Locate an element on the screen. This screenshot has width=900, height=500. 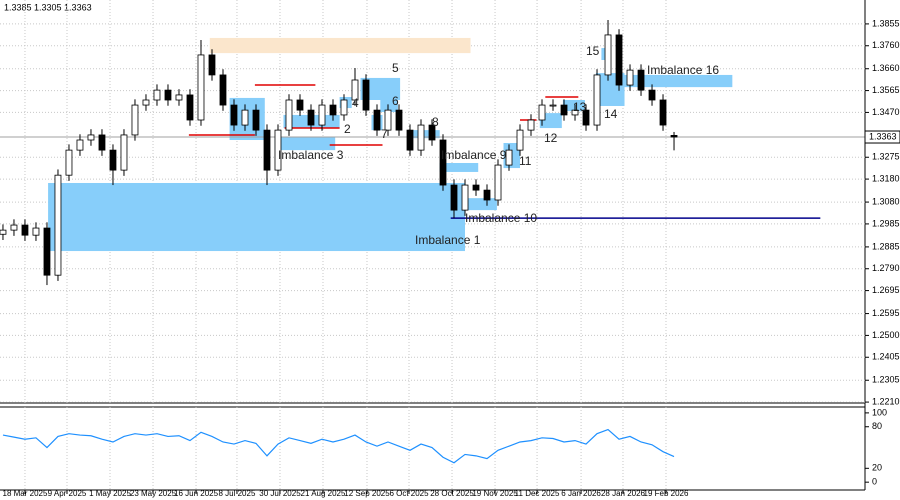
last-price-box is located at coordinates (882, 137).